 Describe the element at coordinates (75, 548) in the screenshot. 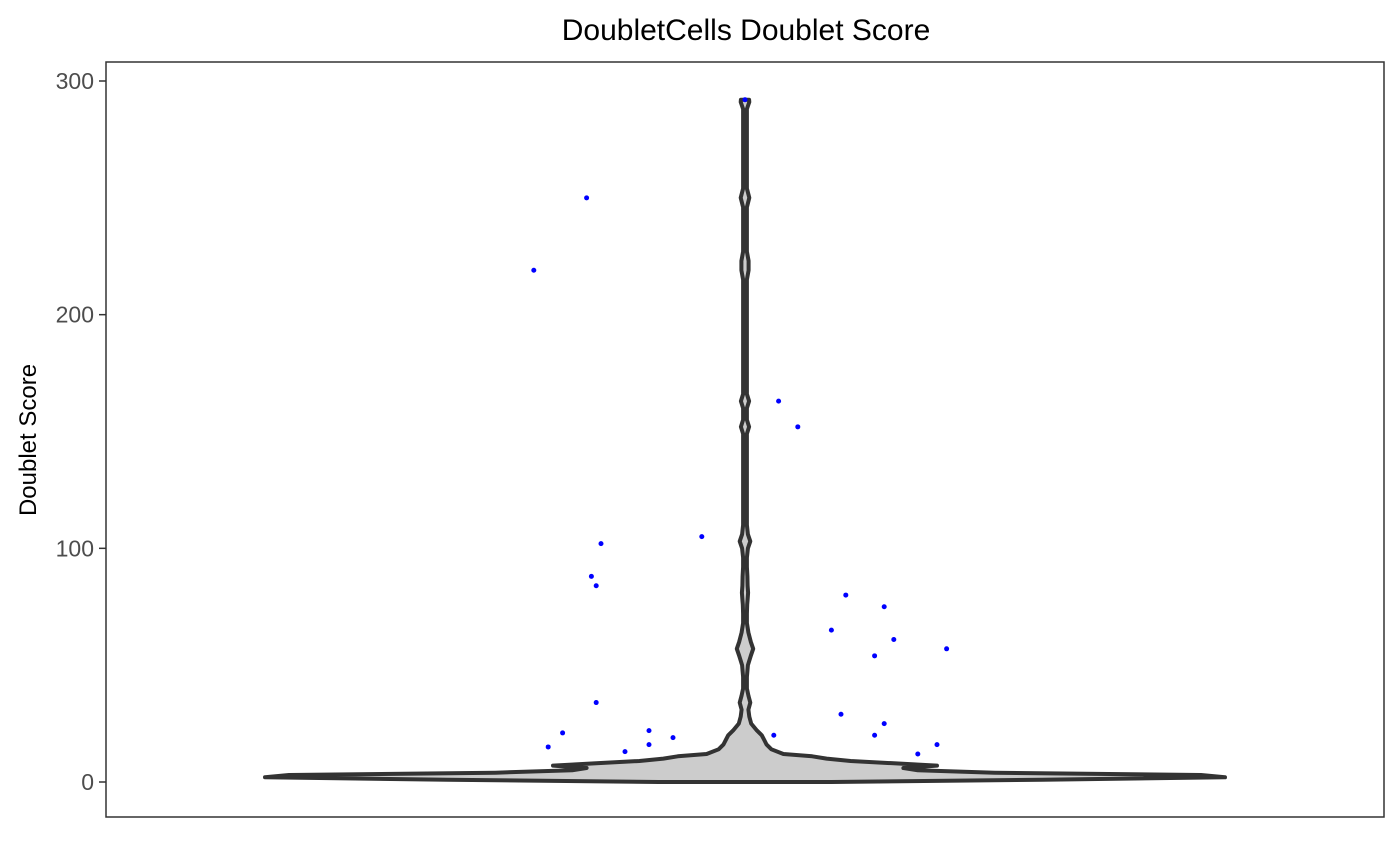

I see `y-tick-label: 100` at that location.